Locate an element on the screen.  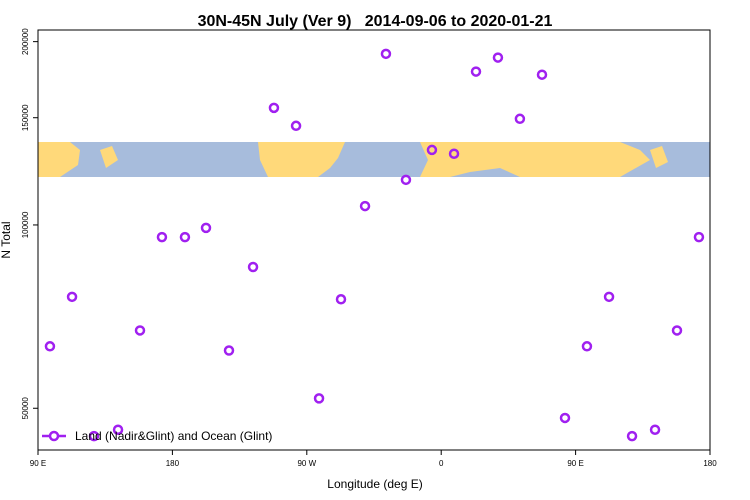
y-tick-label: 200000 is located at coordinates (25, 41).